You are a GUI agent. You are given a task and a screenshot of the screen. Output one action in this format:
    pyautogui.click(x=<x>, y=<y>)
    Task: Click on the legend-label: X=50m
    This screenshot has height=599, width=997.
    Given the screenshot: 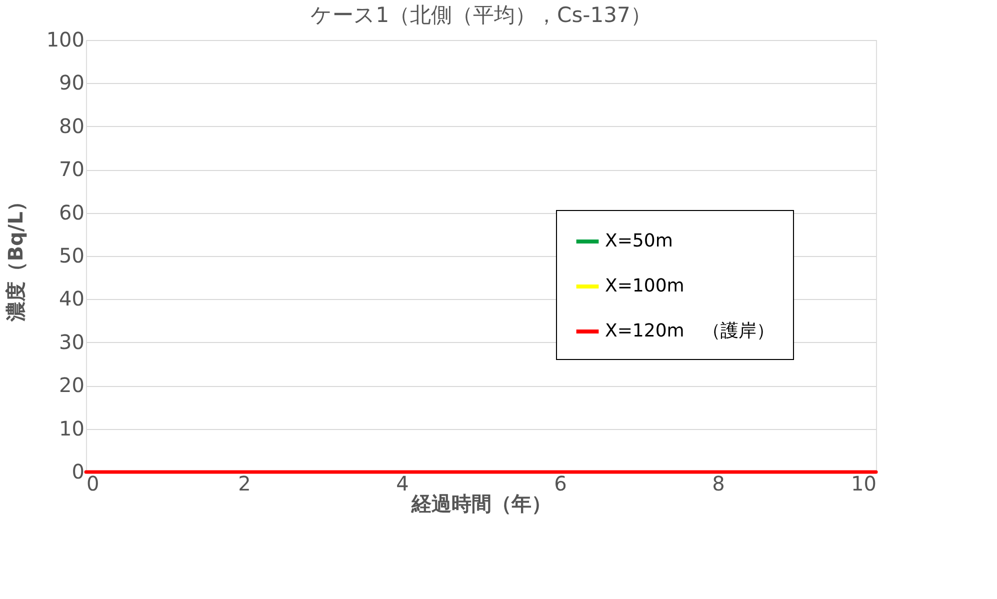 What is the action you would take?
    pyautogui.click(x=639, y=241)
    